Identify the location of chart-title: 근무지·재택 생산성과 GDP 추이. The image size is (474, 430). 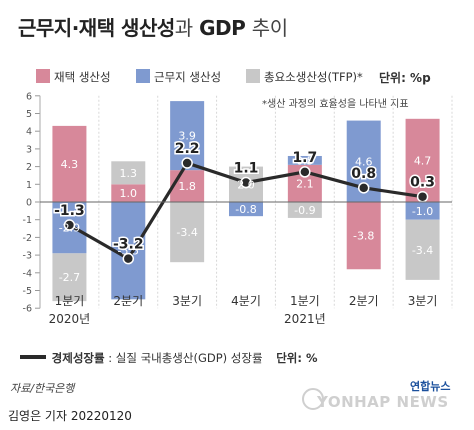
(153, 26).